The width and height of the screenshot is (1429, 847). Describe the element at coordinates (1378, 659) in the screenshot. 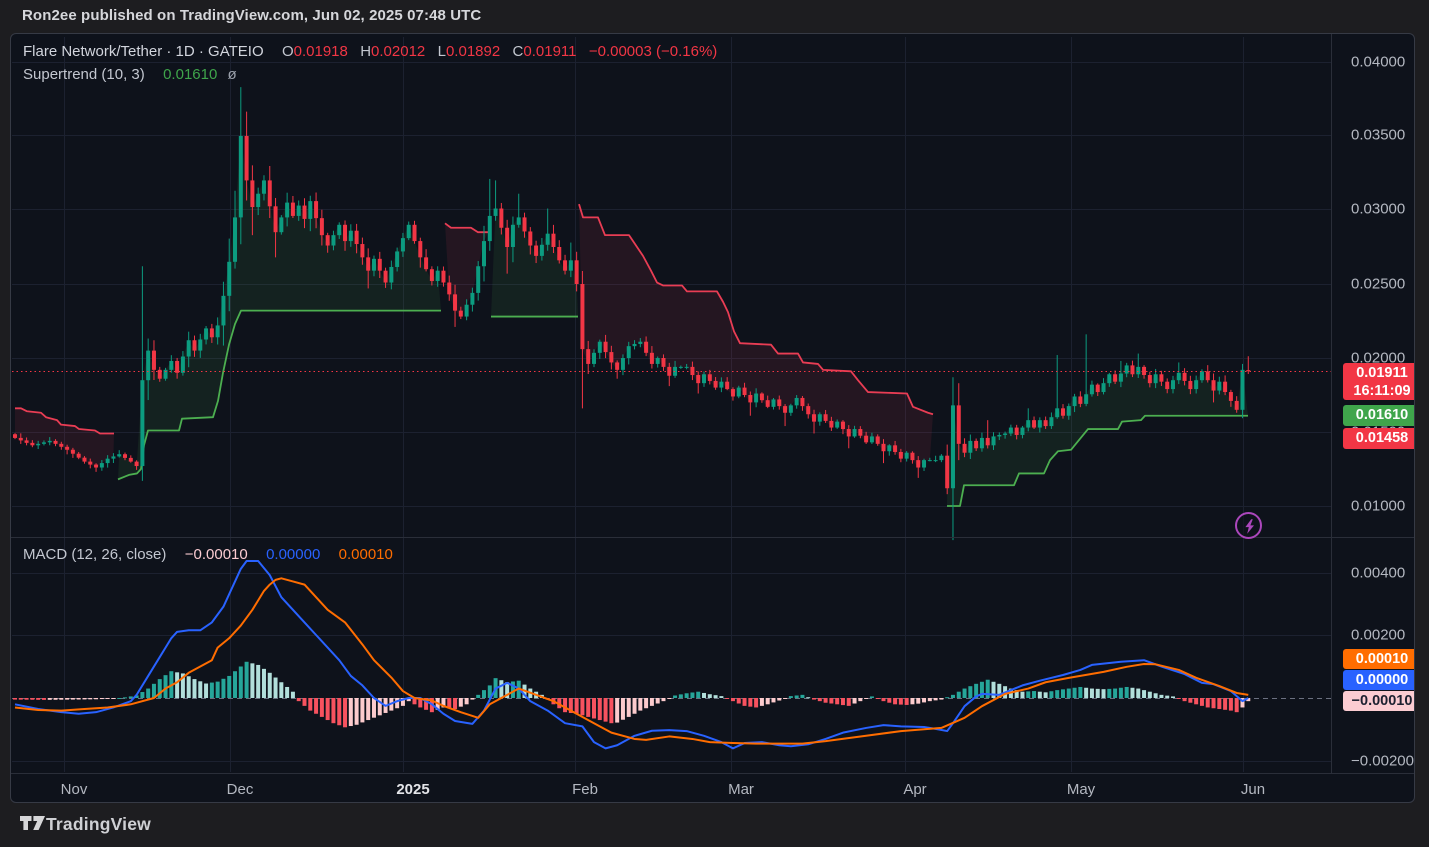

I see `axis-price-badge: 0.00010` at that location.